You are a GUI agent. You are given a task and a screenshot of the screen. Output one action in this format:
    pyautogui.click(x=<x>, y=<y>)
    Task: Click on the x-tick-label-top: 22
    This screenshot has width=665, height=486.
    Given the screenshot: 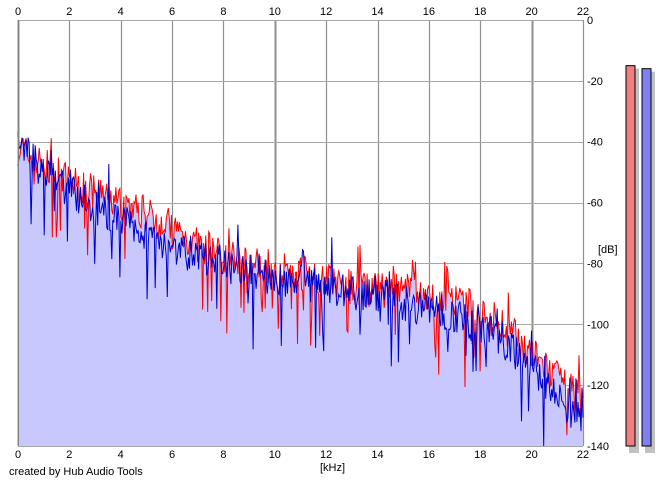 What is the action you would take?
    pyautogui.click(x=583, y=12)
    